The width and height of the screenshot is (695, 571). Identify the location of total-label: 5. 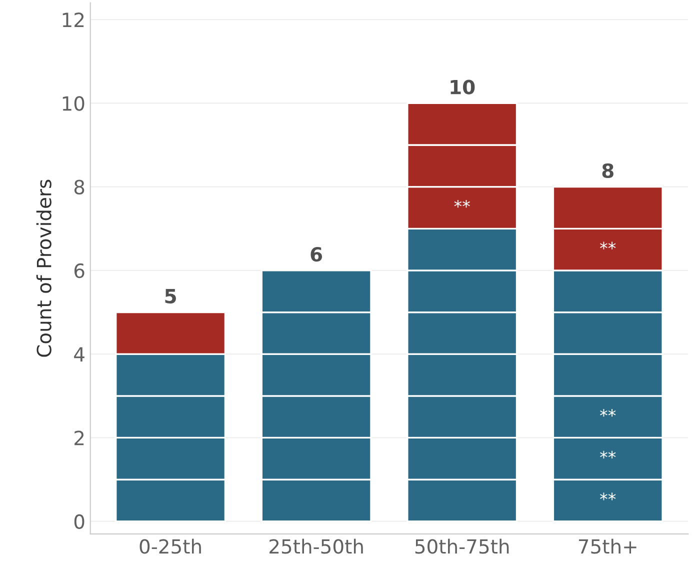
(170, 296).